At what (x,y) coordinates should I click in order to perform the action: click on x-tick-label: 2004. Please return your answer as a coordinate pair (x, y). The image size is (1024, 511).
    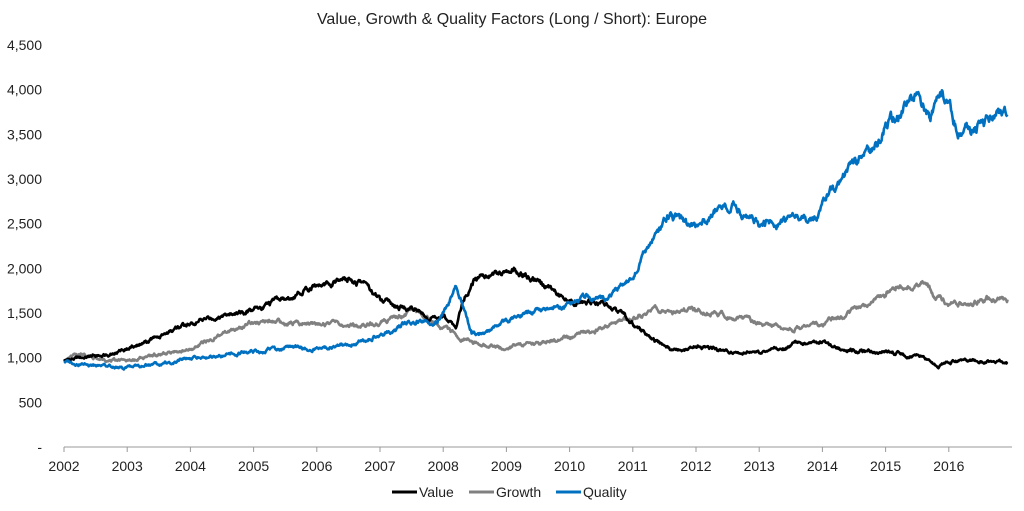
    Looking at the image, I should click on (190, 466).